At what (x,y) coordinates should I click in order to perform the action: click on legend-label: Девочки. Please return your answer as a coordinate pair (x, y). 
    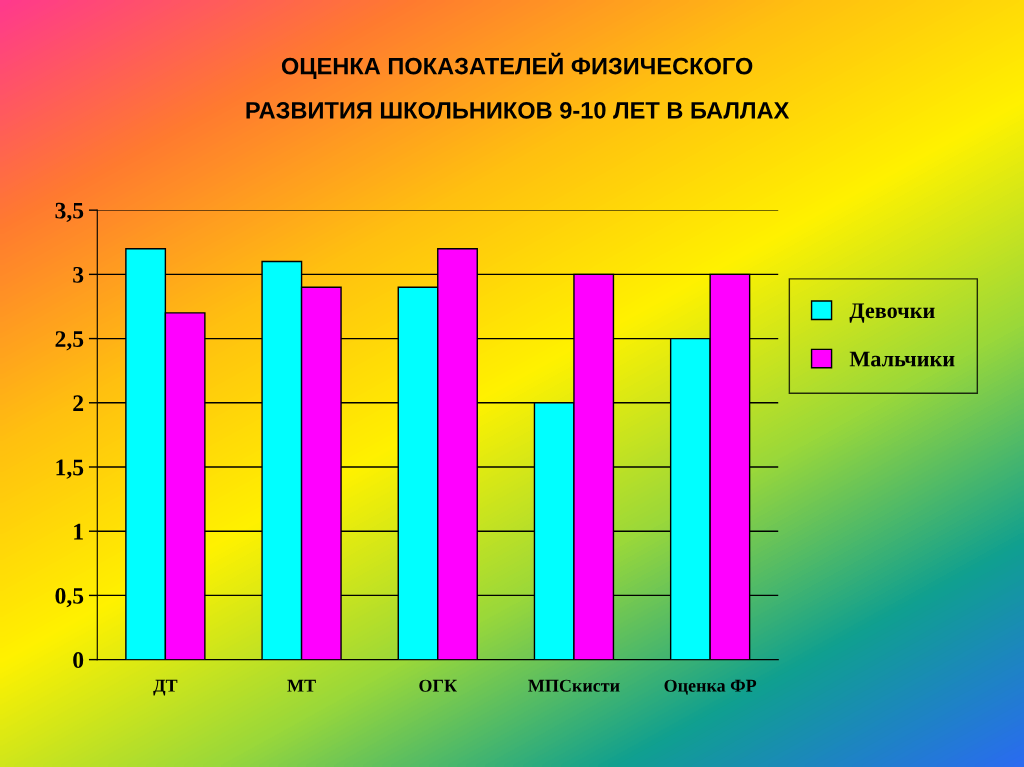
    Looking at the image, I should click on (892, 313).